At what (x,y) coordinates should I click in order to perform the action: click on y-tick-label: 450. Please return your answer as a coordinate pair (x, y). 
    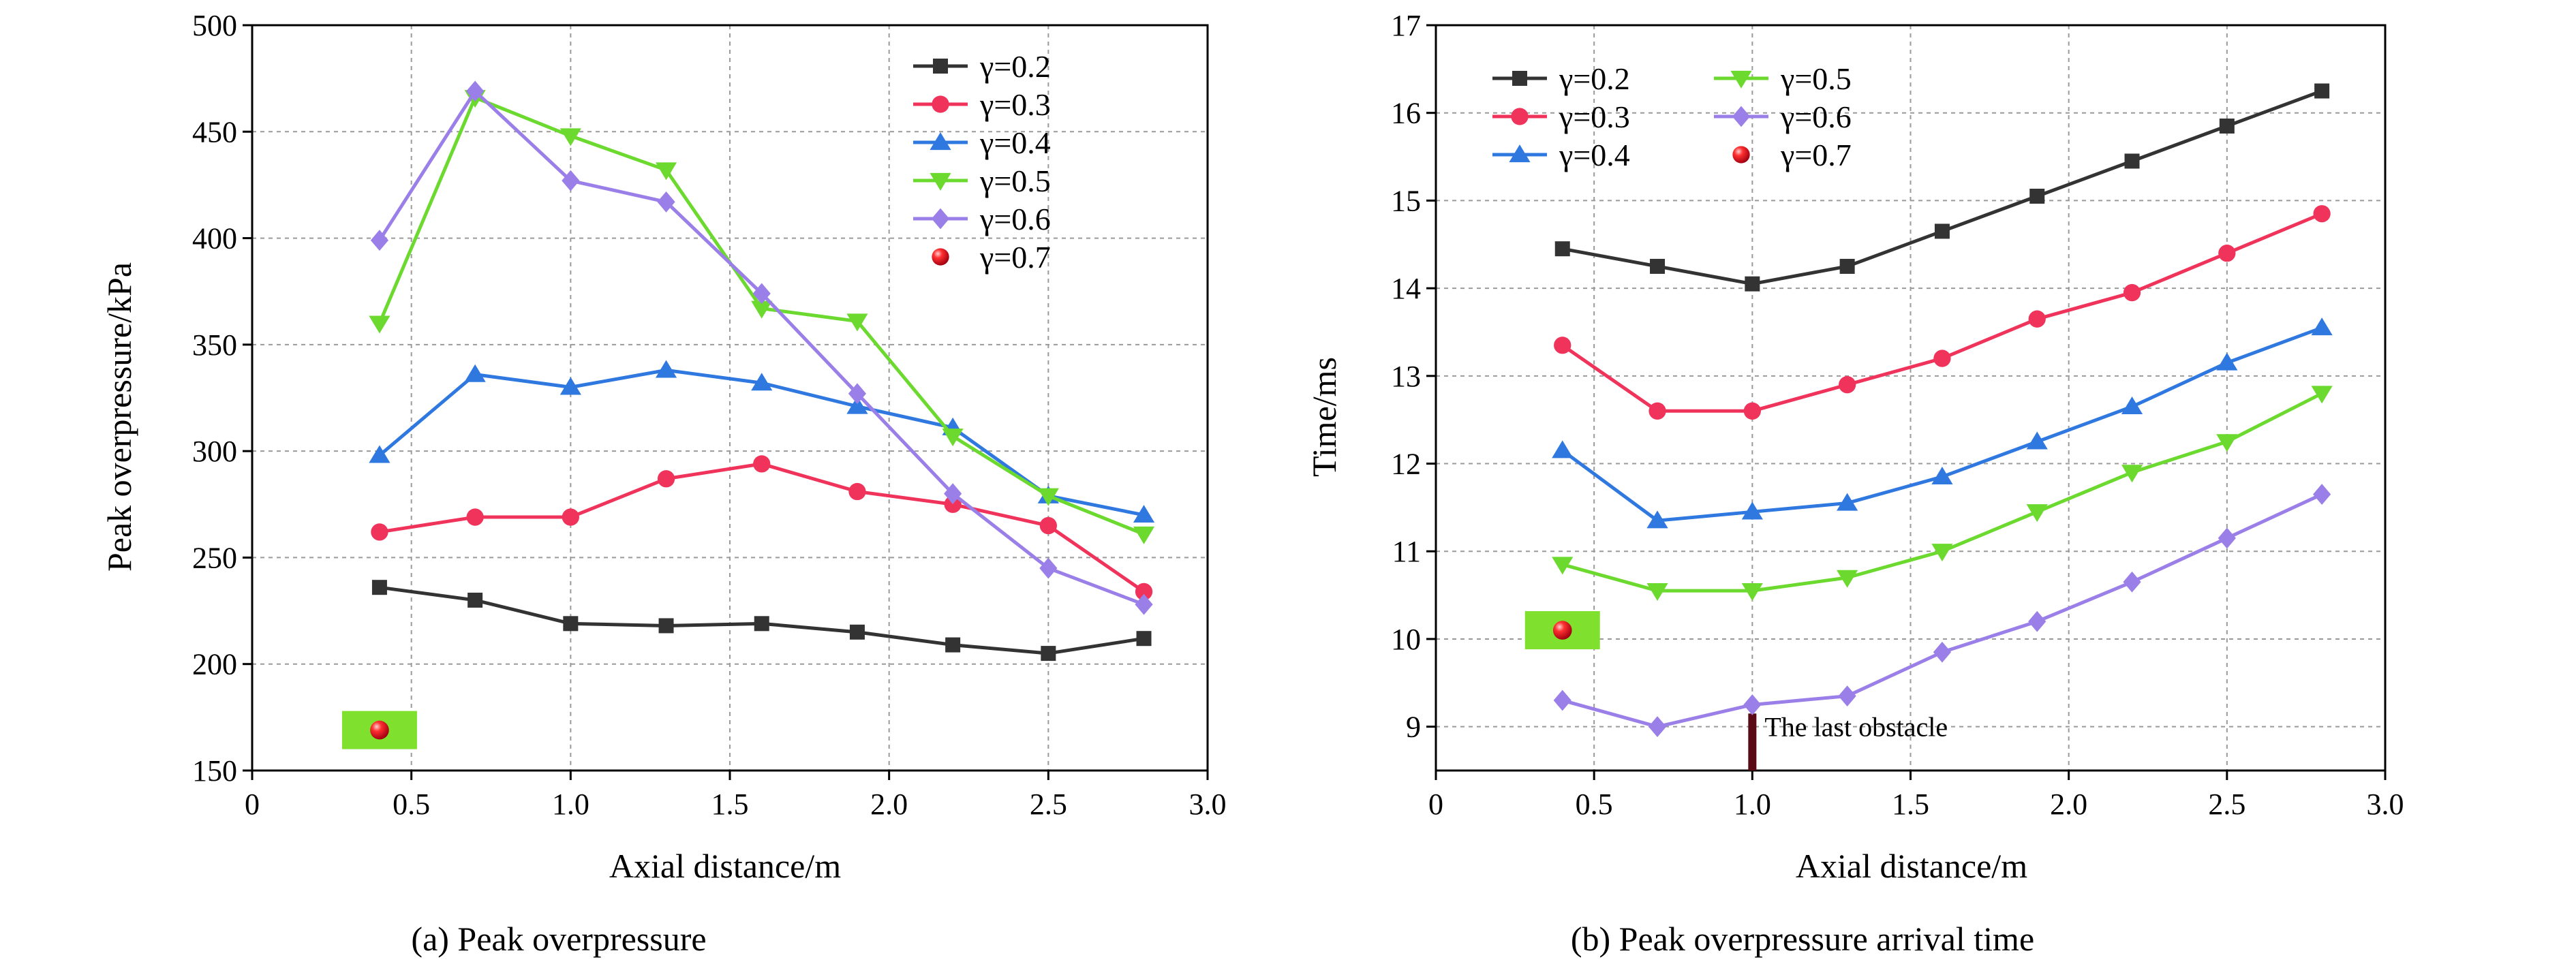
    Looking at the image, I should click on (214, 132).